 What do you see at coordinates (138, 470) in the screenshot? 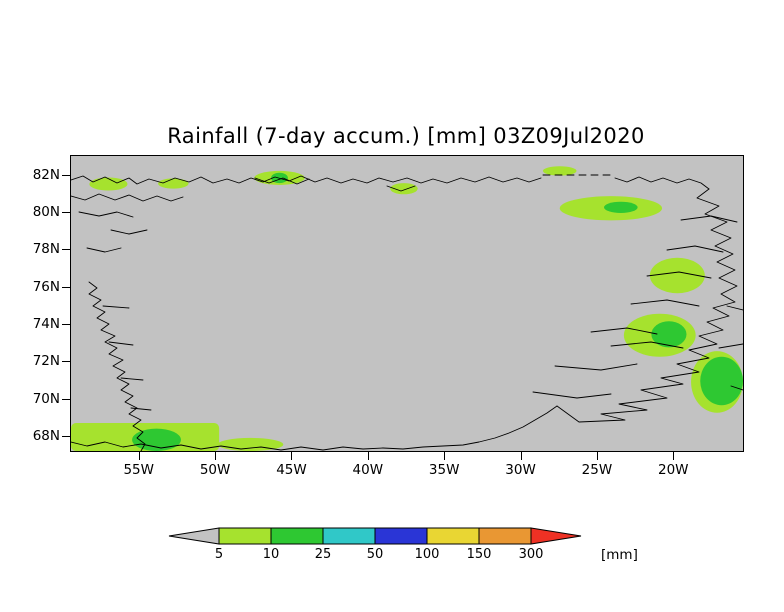
I see `lon-tick-label: 55W` at bounding box center [138, 470].